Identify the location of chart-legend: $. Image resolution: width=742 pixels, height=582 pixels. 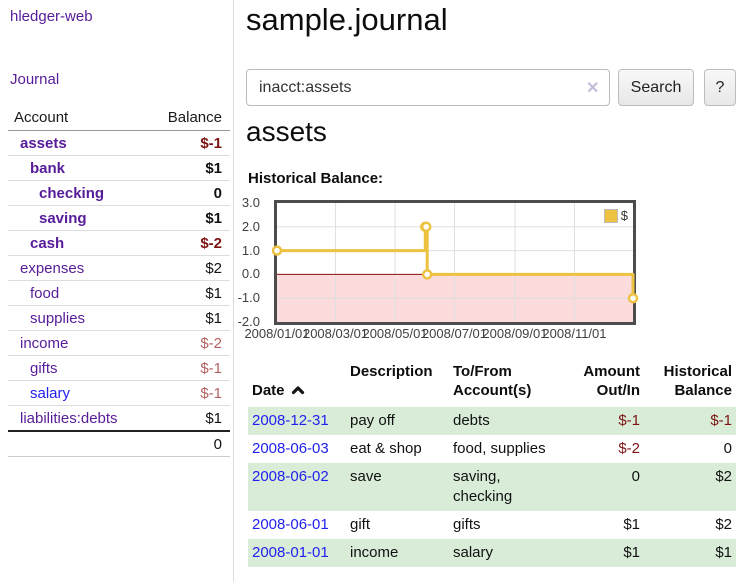
(615, 215).